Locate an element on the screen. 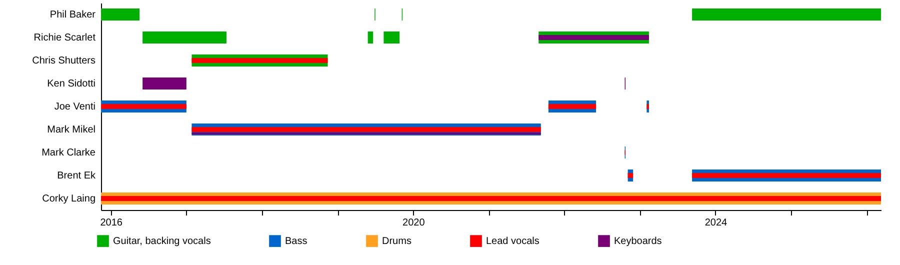  x-tick-label: 2016 is located at coordinates (111, 223).